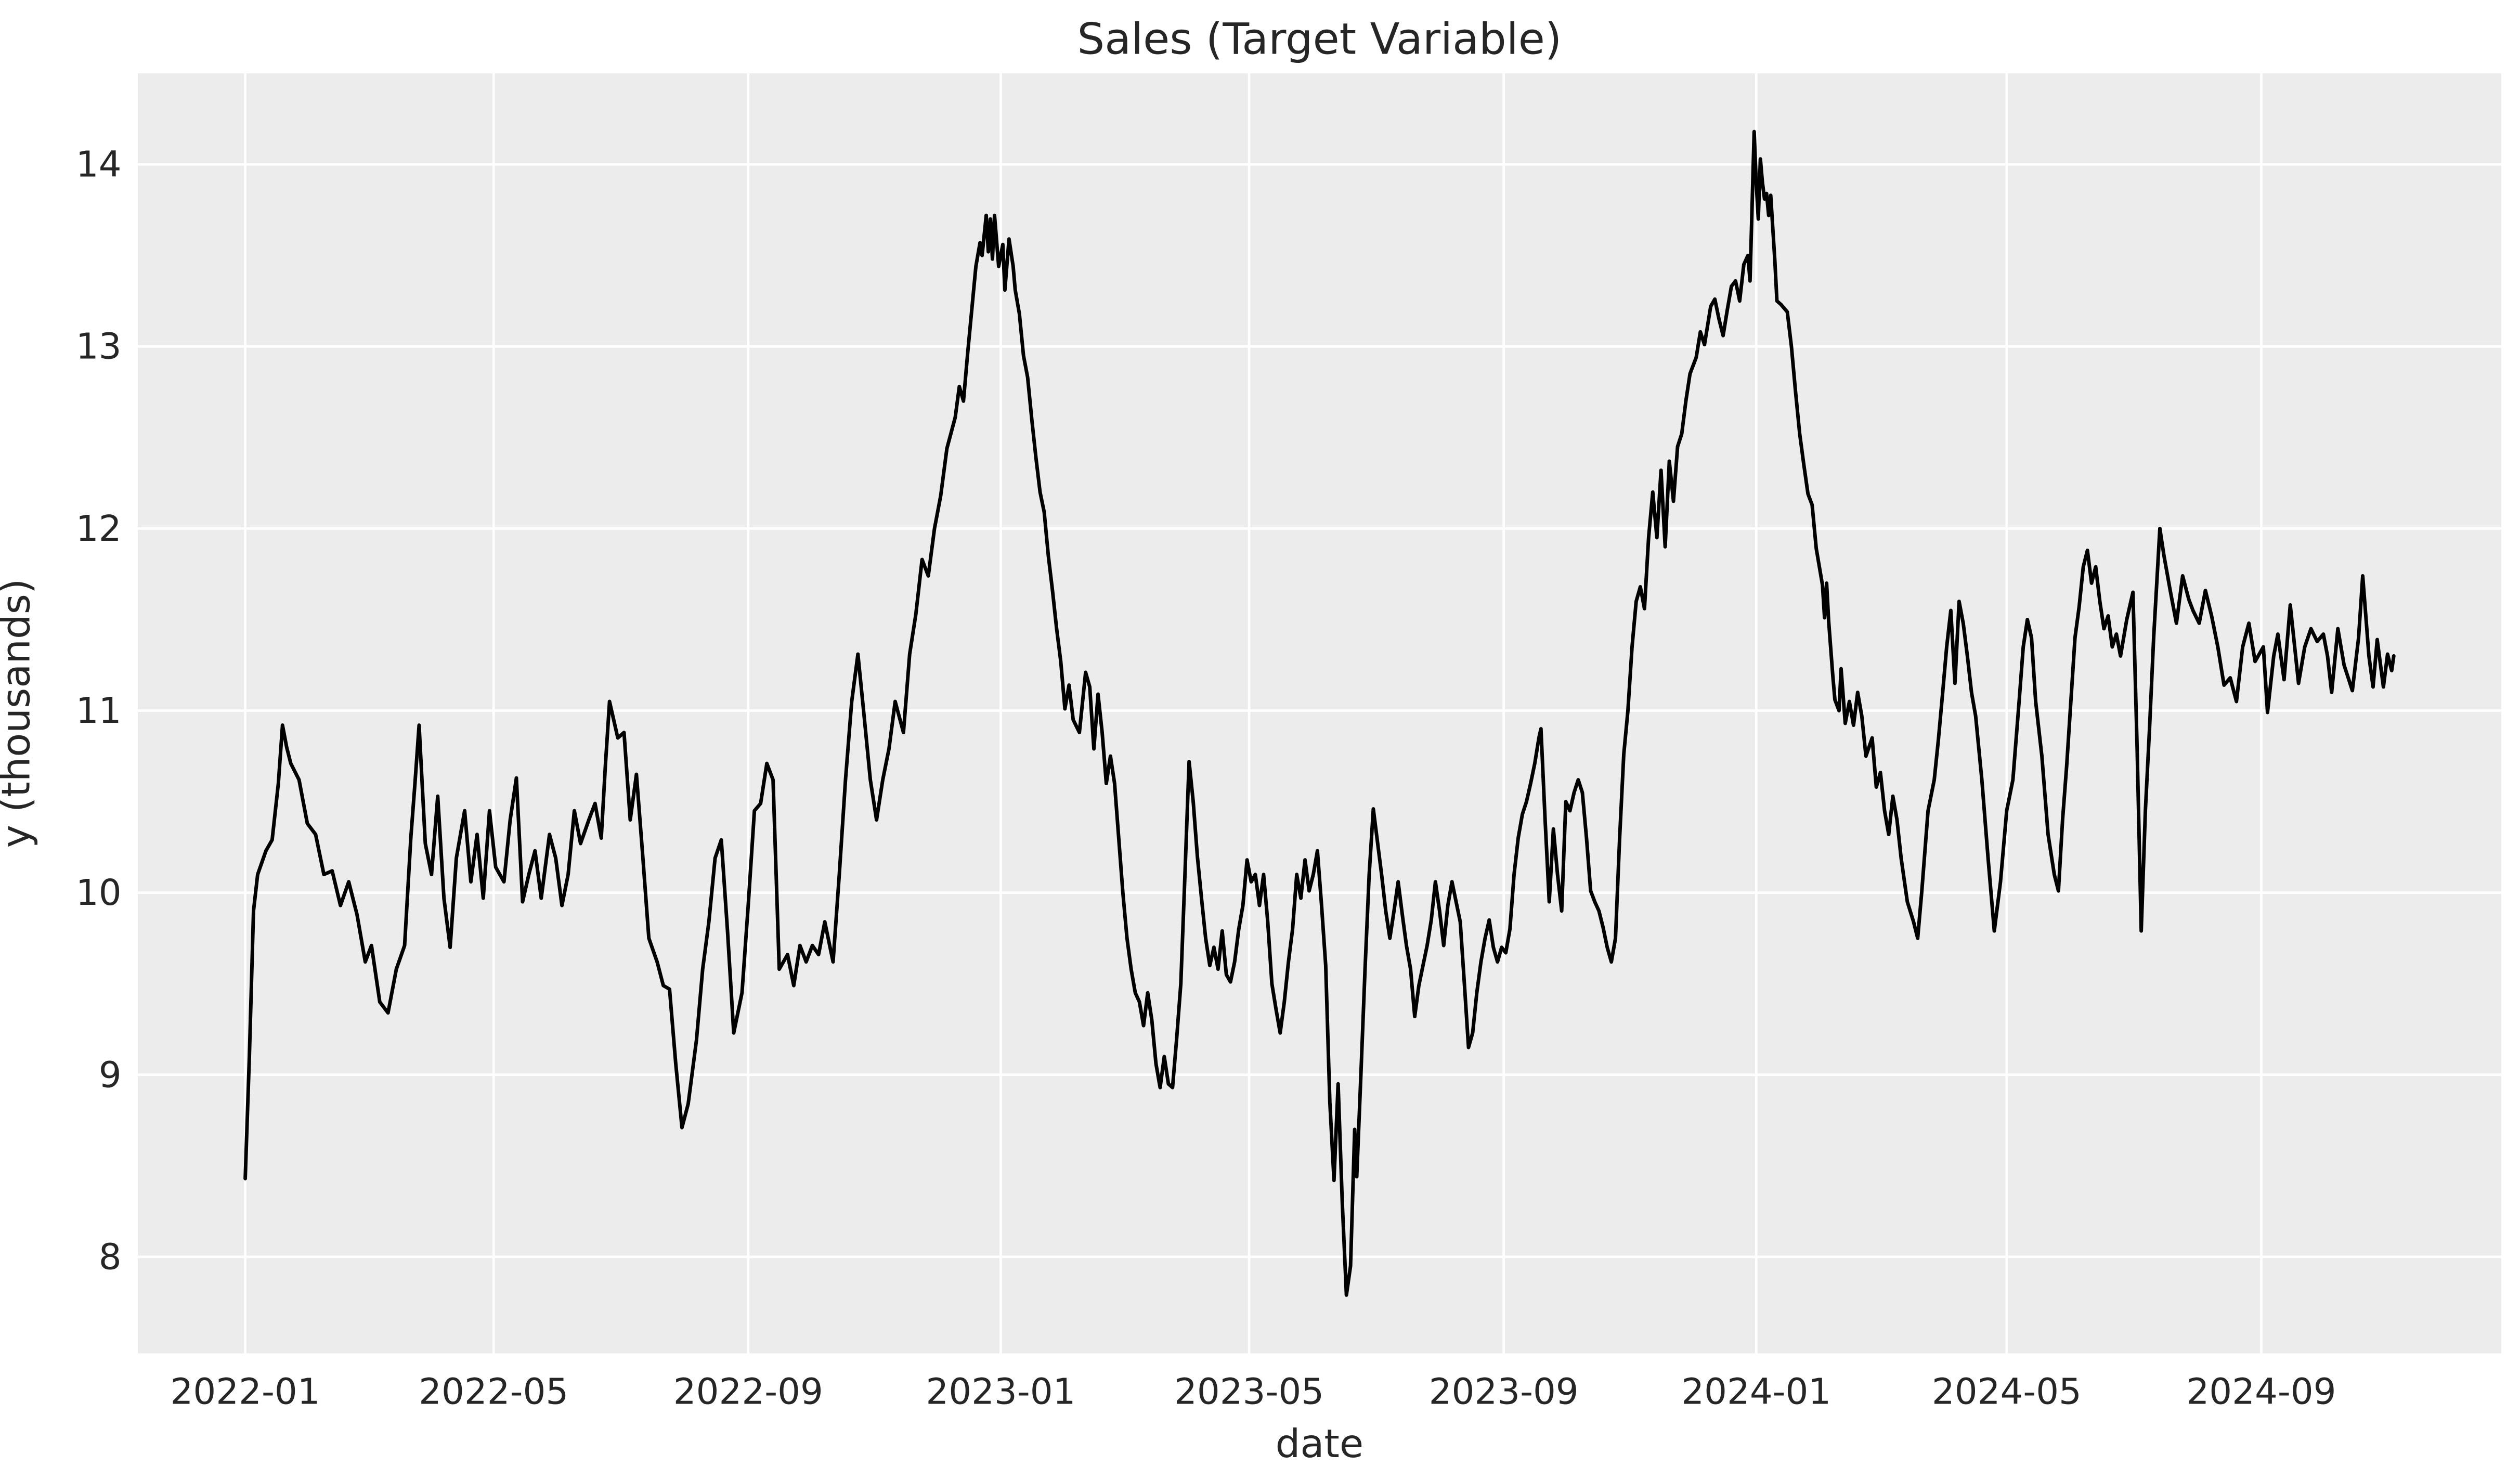 Image resolution: width=2520 pixels, height=1480 pixels. I want to click on x-tick-label: 2024-01, so click(1756, 1392).